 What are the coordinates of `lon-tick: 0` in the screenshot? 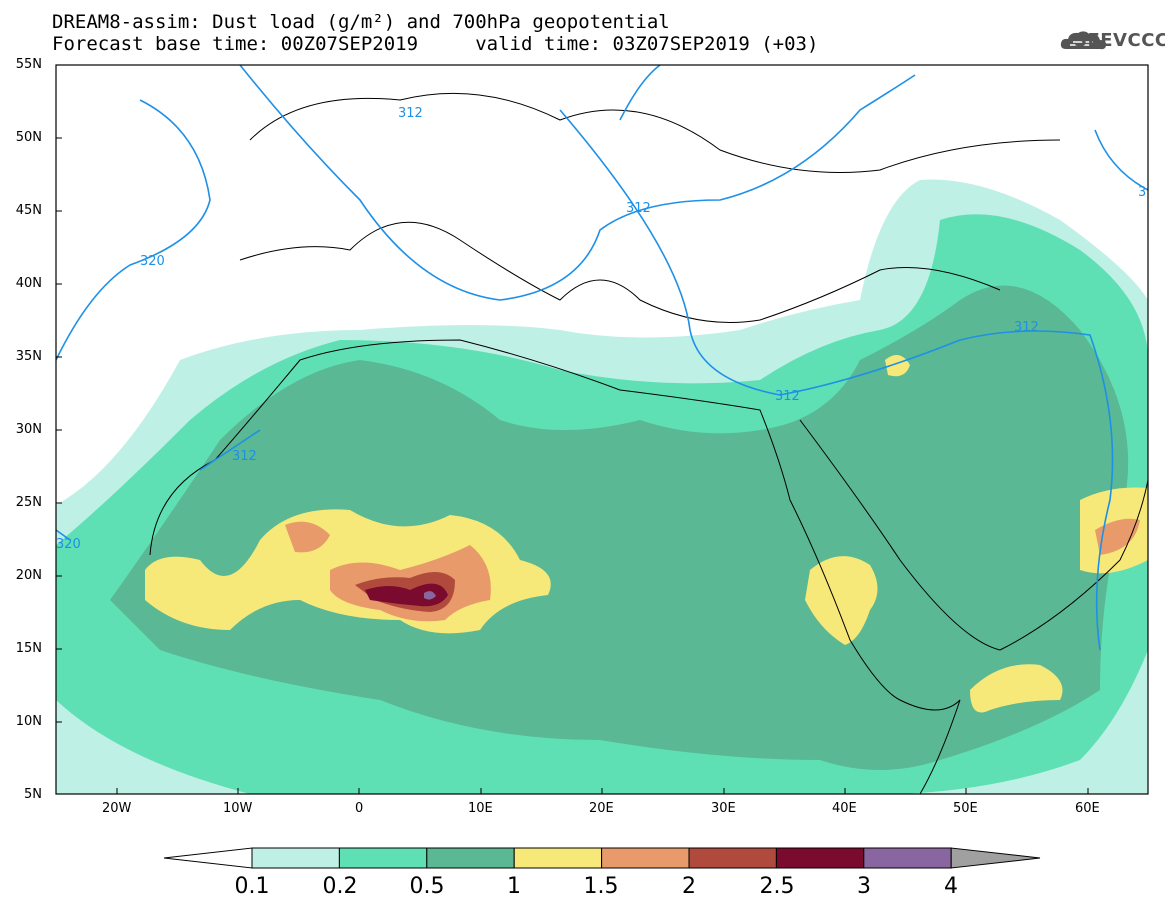 It's located at (359, 808).